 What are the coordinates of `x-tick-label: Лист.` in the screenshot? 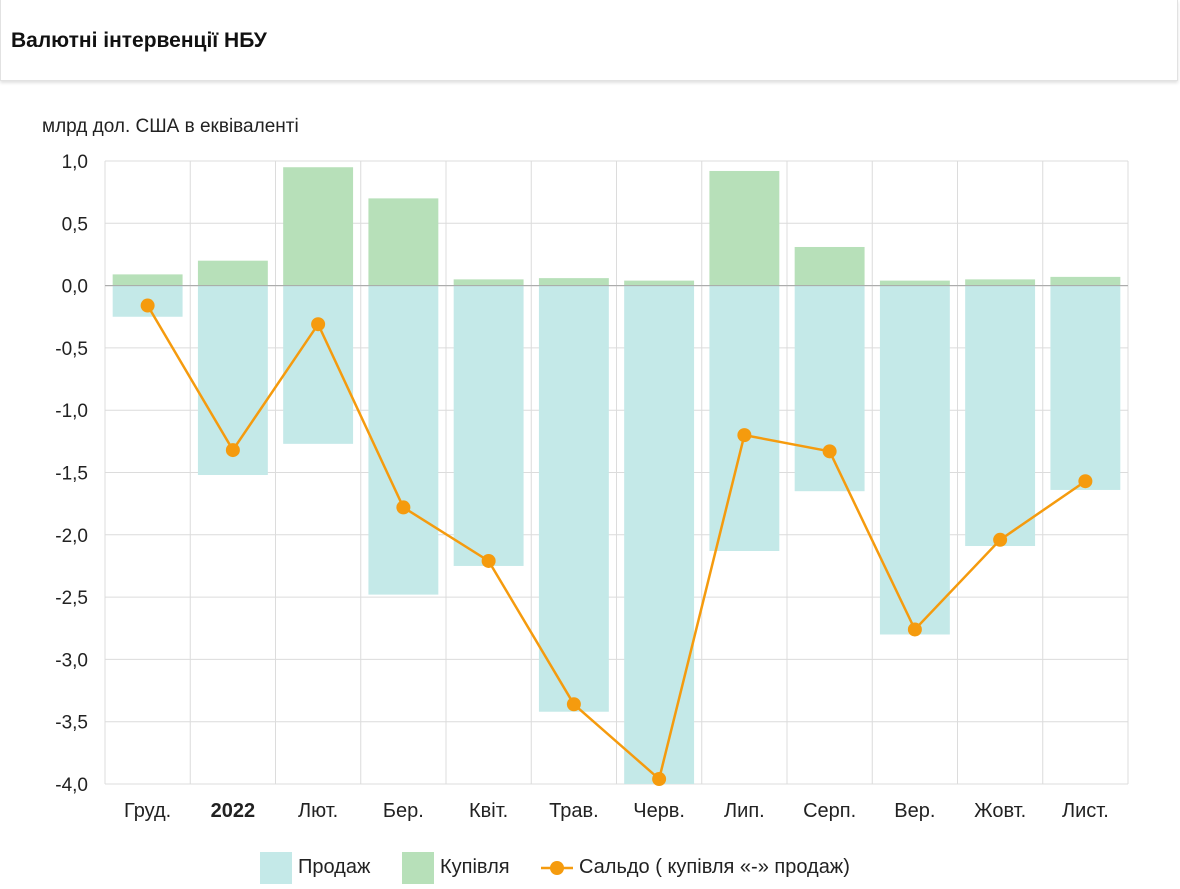 It's located at (1085, 811).